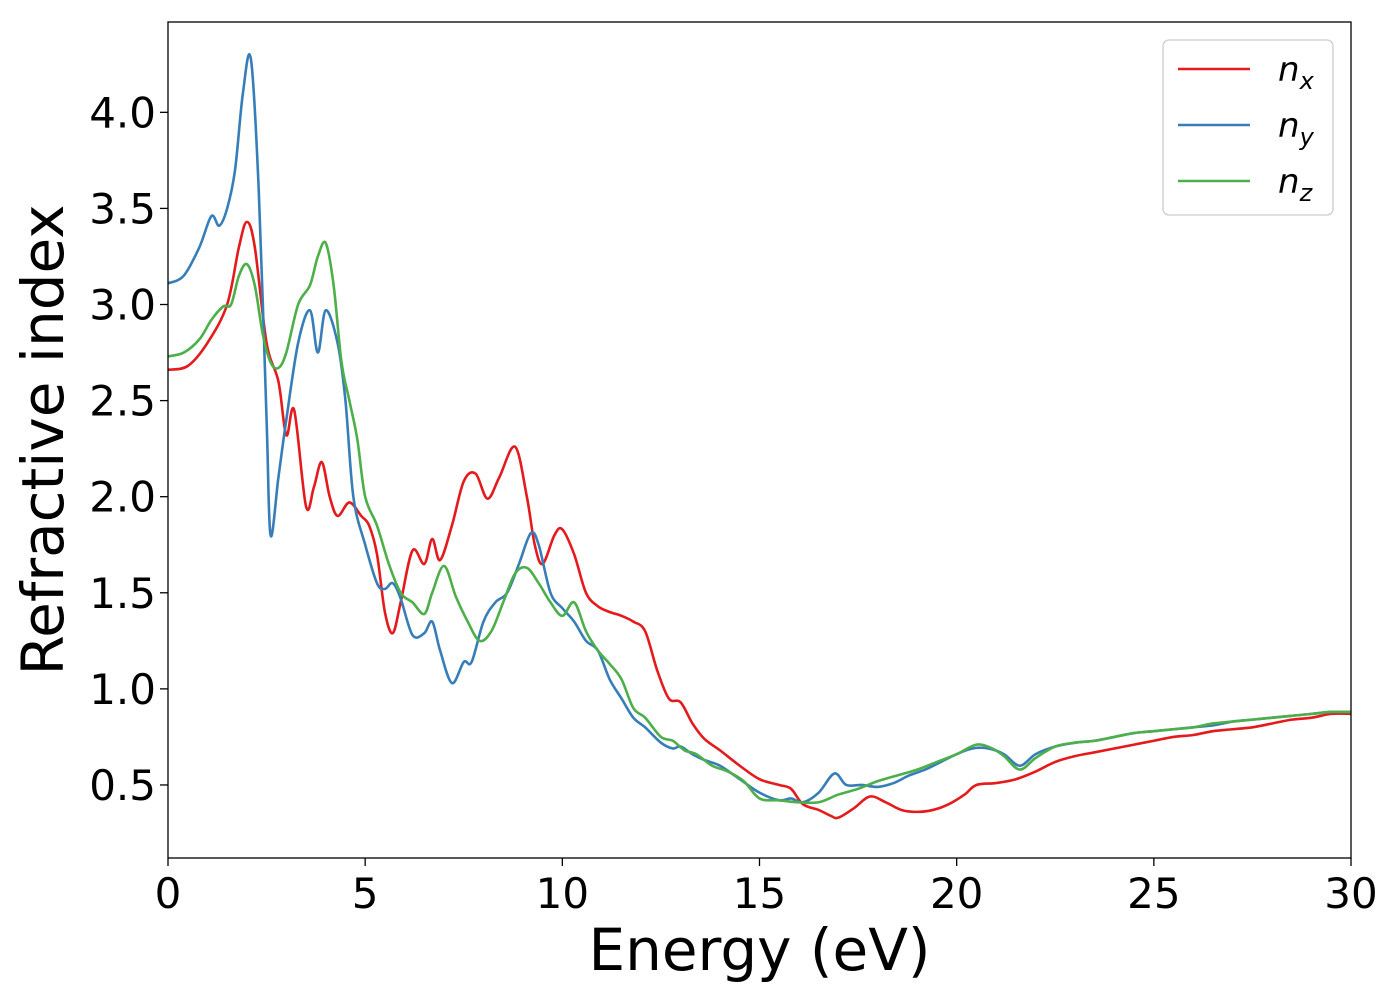 This screenshot has height=1000, width=1400. I want to click on y-tick-label: 3.5, so click(122, 208).